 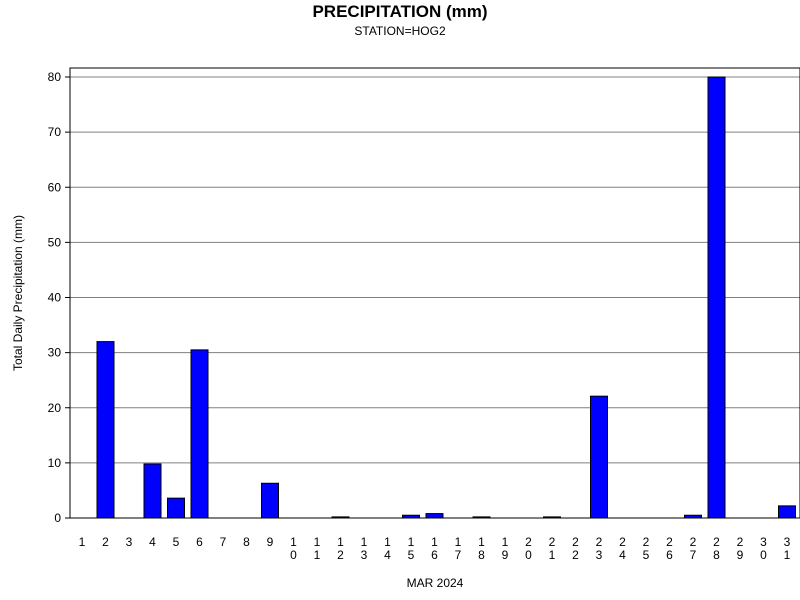 What do you see at coordinates (693, 555) in the screenshot?
I see `x-tick-label-27-1: 7` at bounding box center [693, 555].